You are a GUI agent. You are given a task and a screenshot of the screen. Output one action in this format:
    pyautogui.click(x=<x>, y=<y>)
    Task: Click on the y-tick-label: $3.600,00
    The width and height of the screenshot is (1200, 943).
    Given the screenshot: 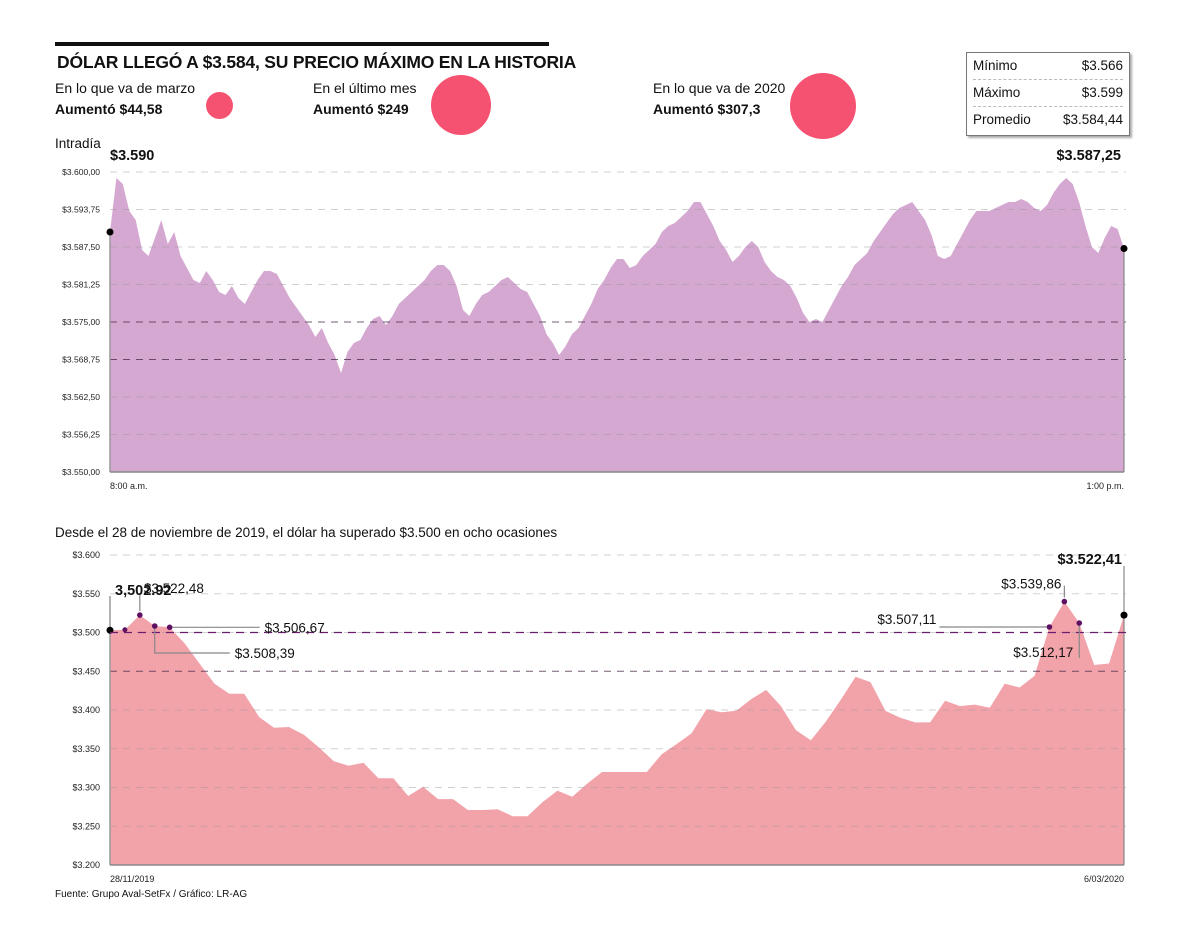 What is the action you would take?
    pyautogui.click(x=81, y=172)
    